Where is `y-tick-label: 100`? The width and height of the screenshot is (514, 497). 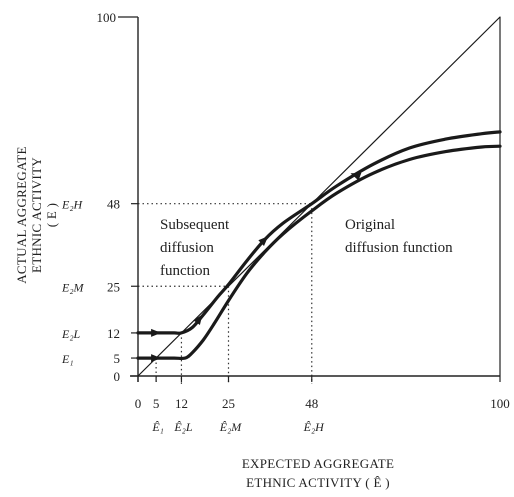
y-tick-label: 100 is located at coordinates (107, 17).